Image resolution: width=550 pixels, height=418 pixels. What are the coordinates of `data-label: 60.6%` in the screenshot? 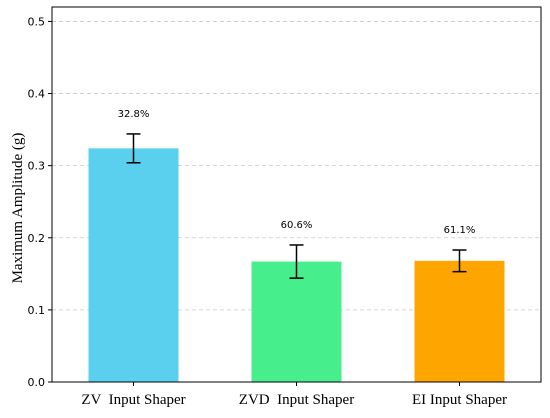 It's located at (297, 225).